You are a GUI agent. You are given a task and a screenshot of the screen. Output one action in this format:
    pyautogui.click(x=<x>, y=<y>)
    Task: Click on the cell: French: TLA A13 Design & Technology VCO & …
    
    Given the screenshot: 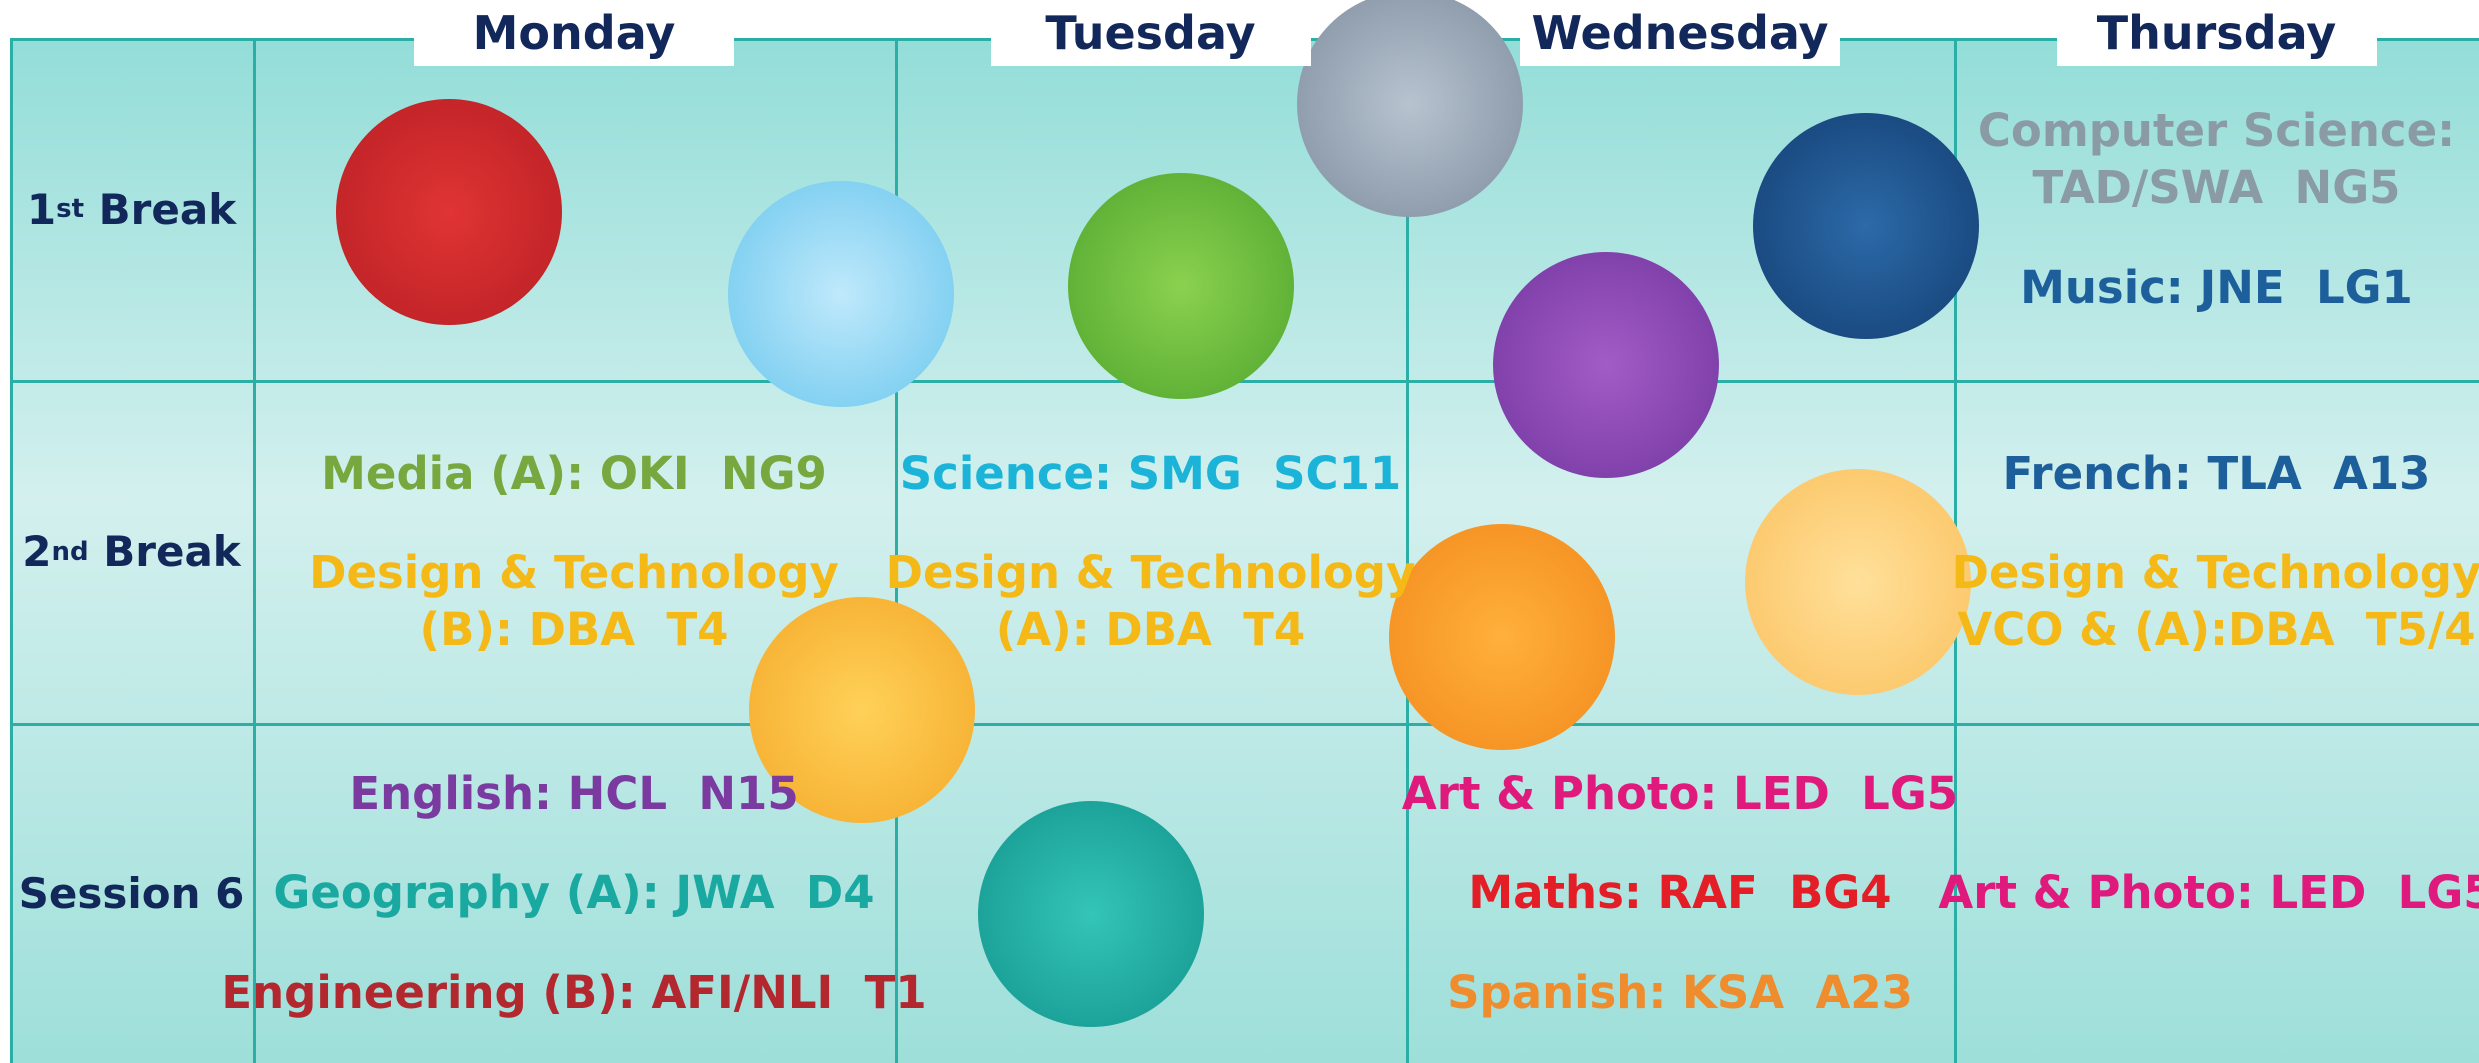 What is the action you would take?
    pyautogui.click(x=2215, y=551)
    